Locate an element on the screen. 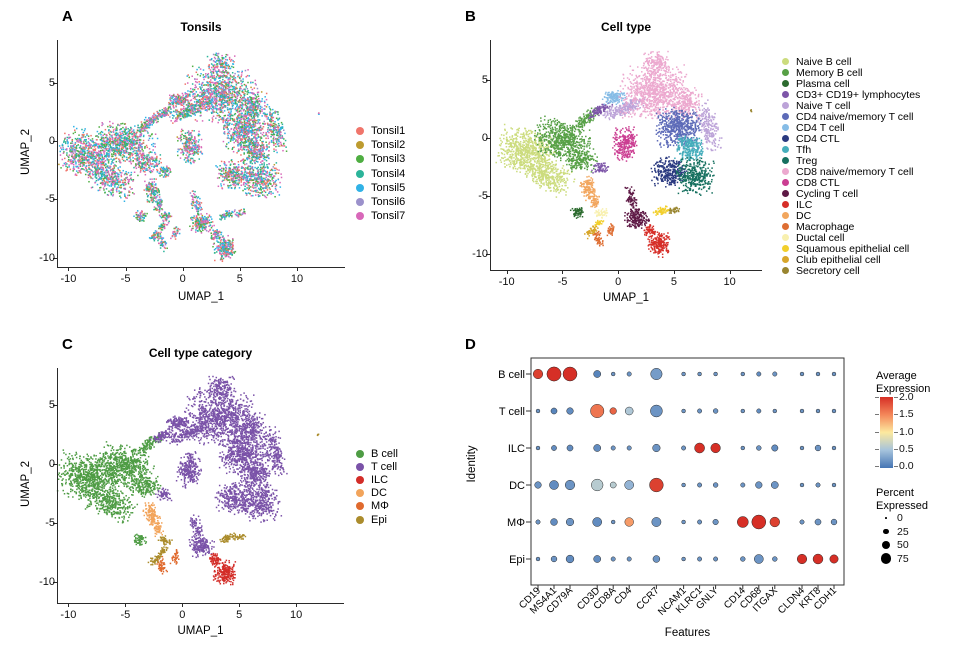 Image resolution: width=960 pixels, height=647 pixels. legend-item: Tfh is located at coordinates (851, 150).